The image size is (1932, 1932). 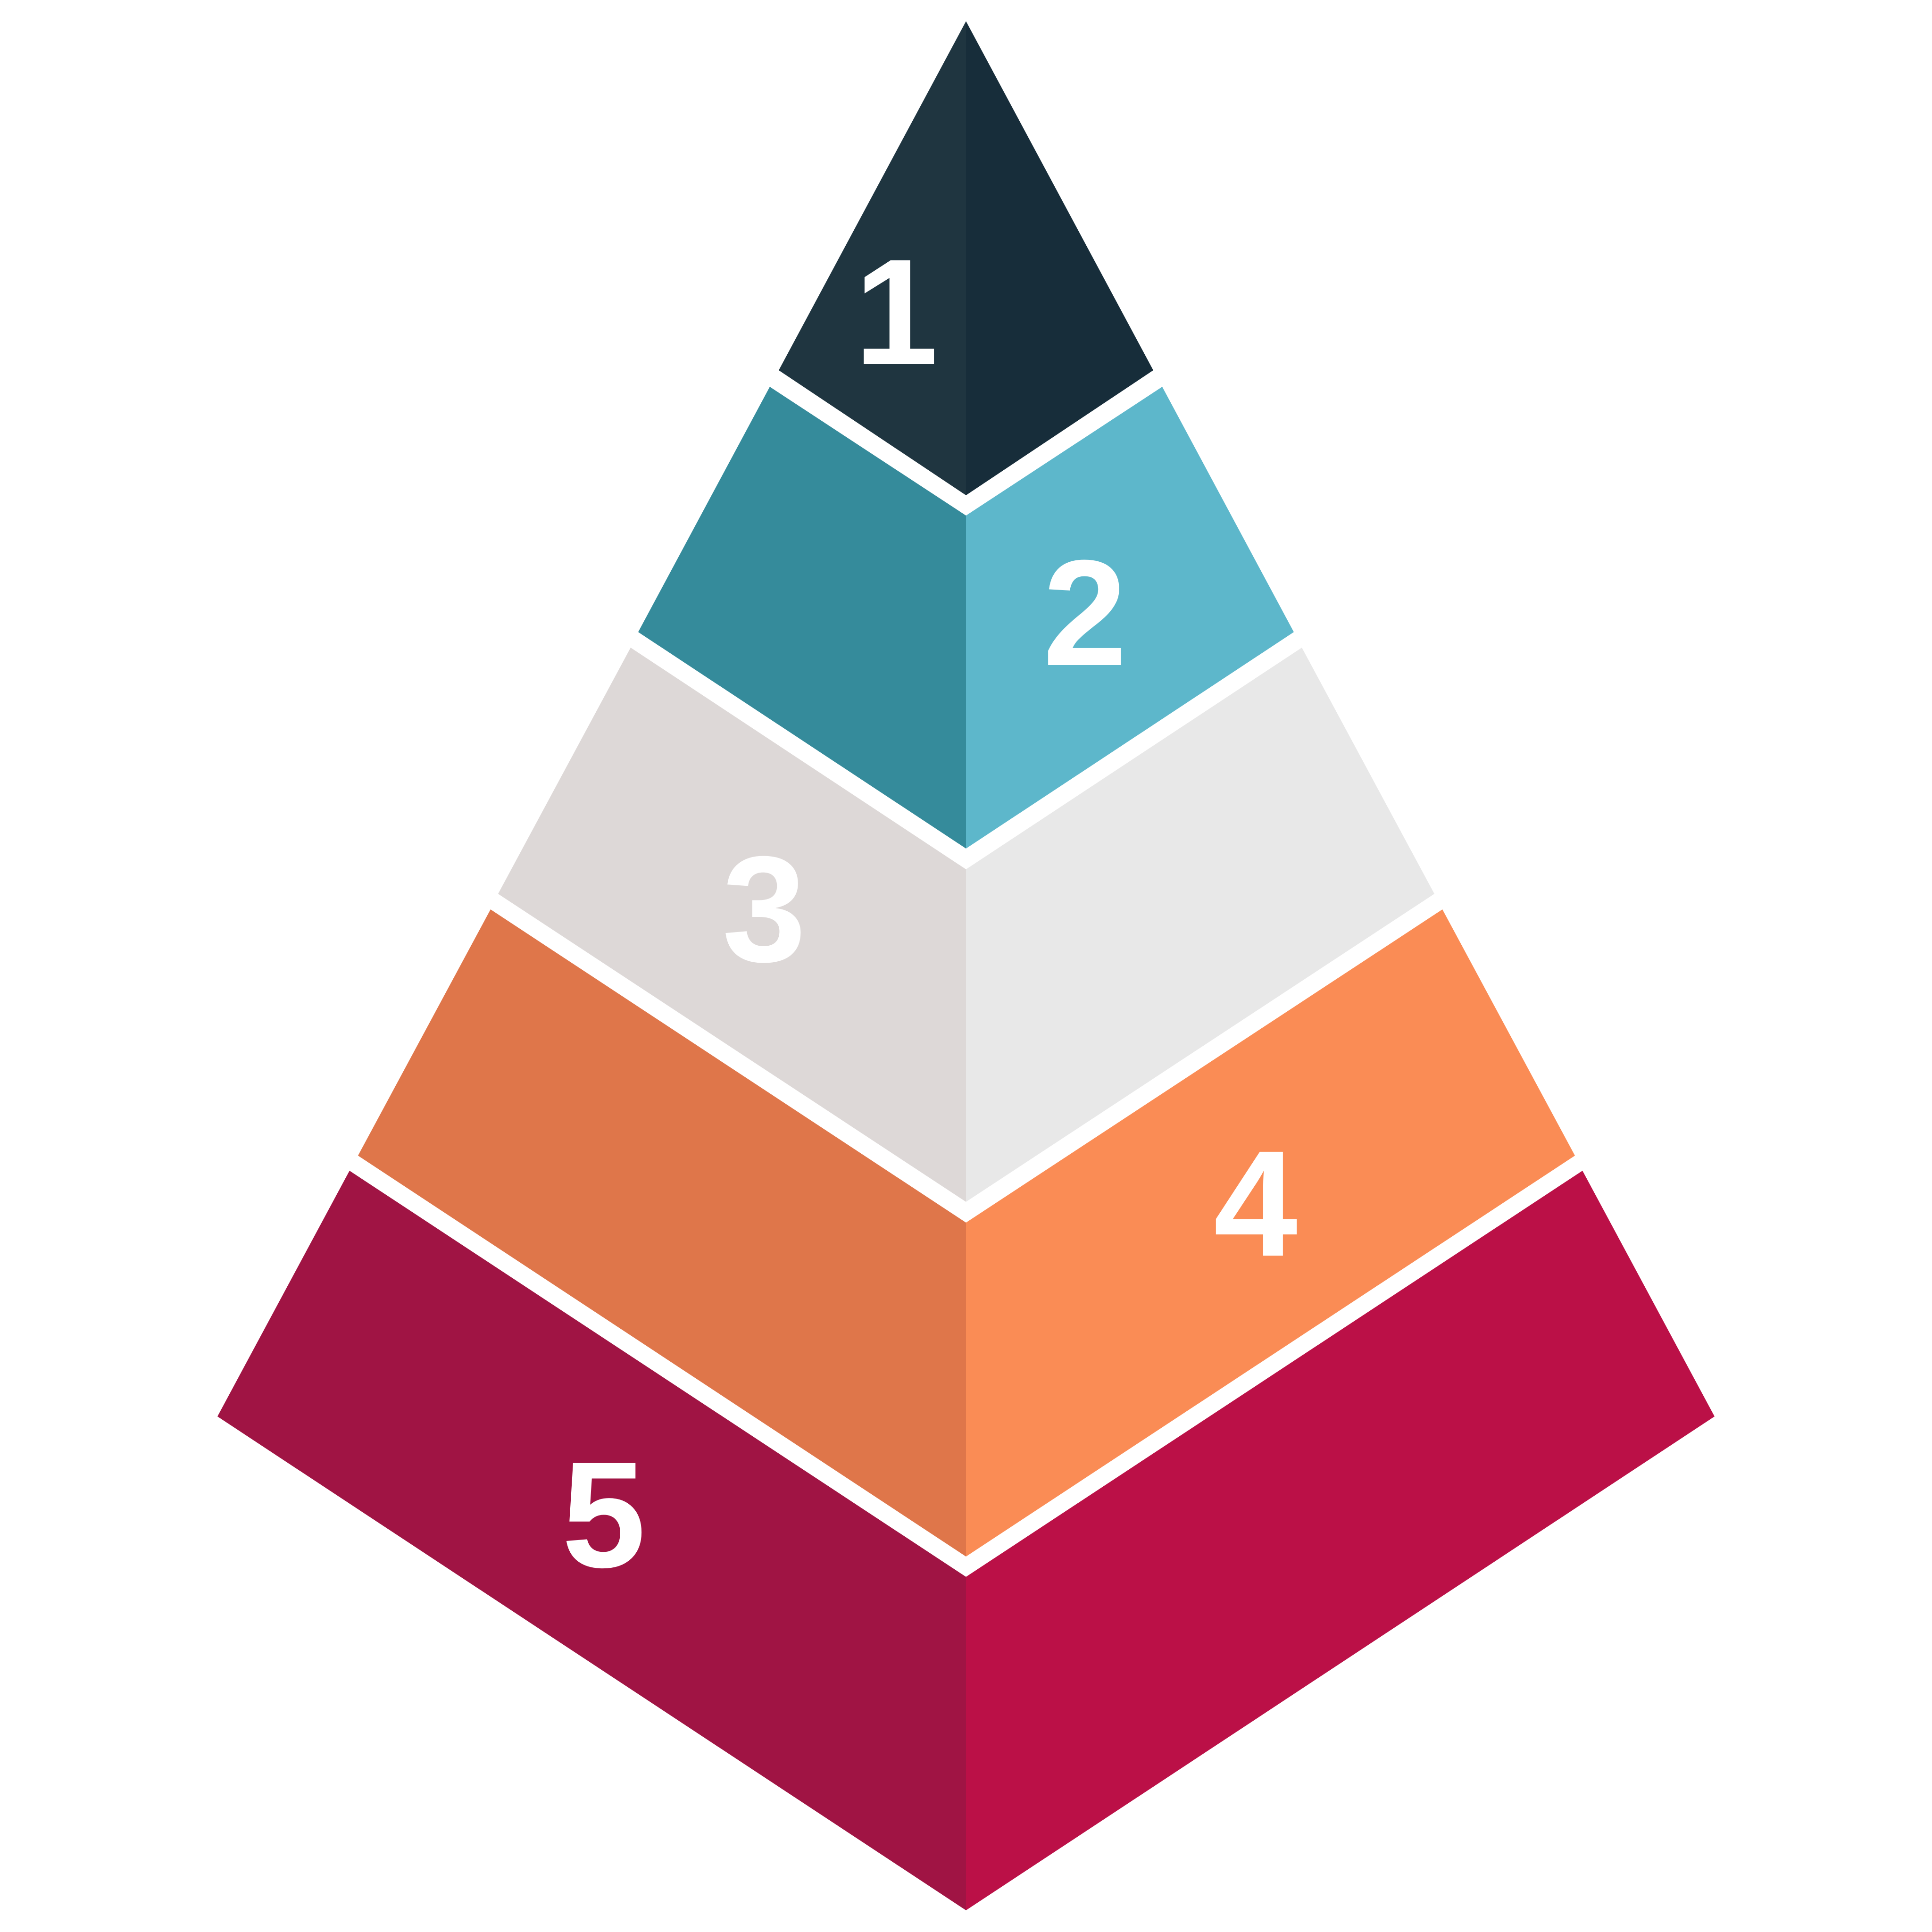 I want to click on level-2-number: 2, so click(x=1085, y=612).